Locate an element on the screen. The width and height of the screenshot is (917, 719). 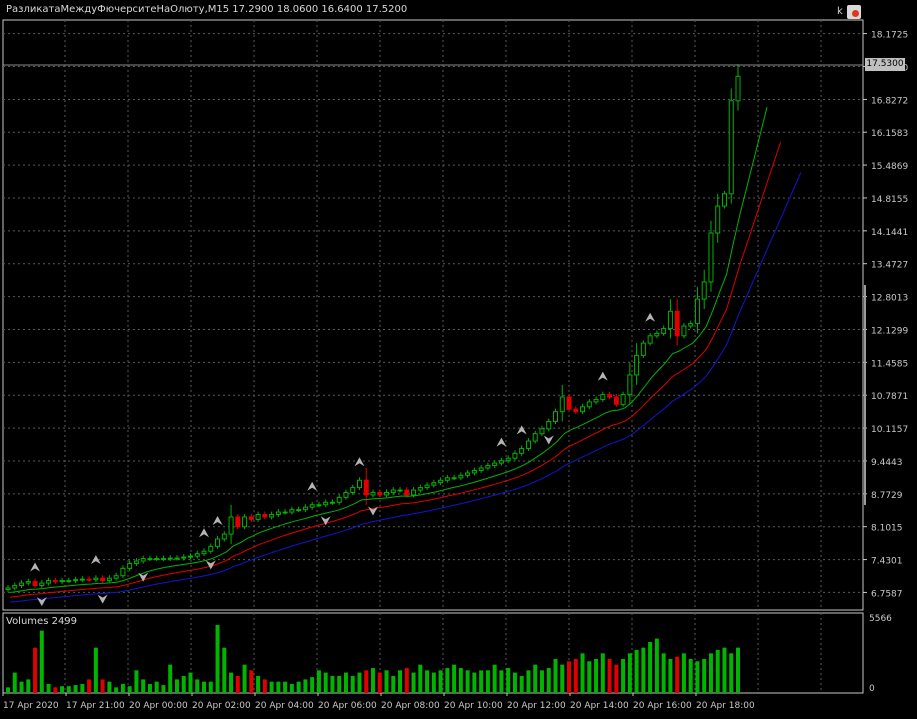
y-tick-label: 7.4301 is located at coordinates (887, 562).